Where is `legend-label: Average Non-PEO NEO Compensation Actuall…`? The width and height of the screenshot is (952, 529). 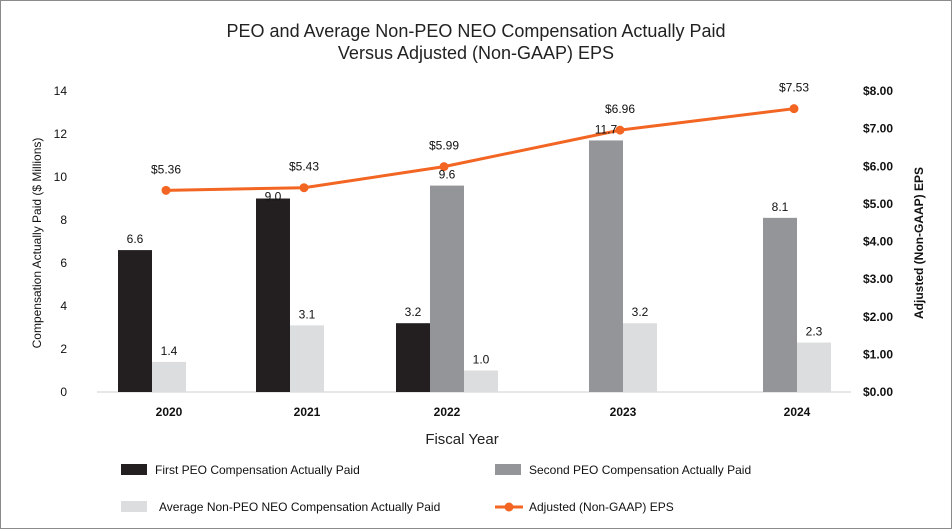 legend-label: Average Non-PEO NEO Compensation Actuall… is located at coordinates (299, 507).